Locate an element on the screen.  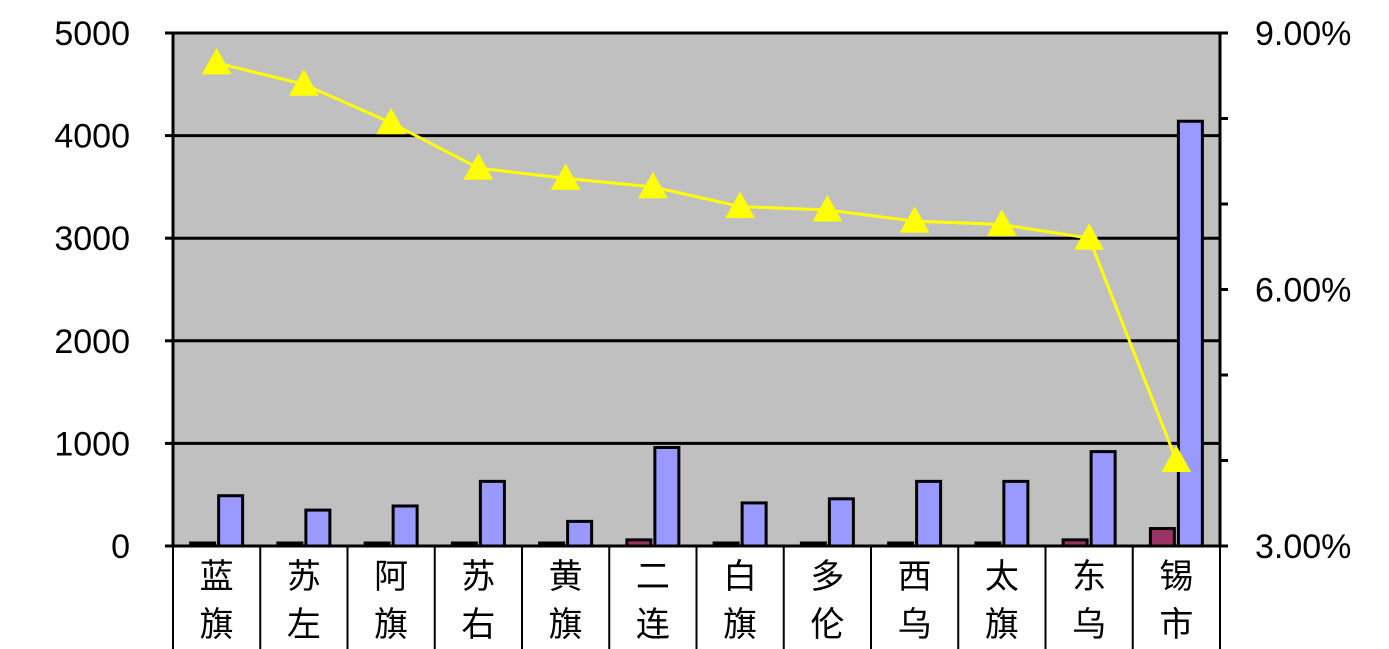
category-label-7-1: 伦 is located at coordinates (827, 625).